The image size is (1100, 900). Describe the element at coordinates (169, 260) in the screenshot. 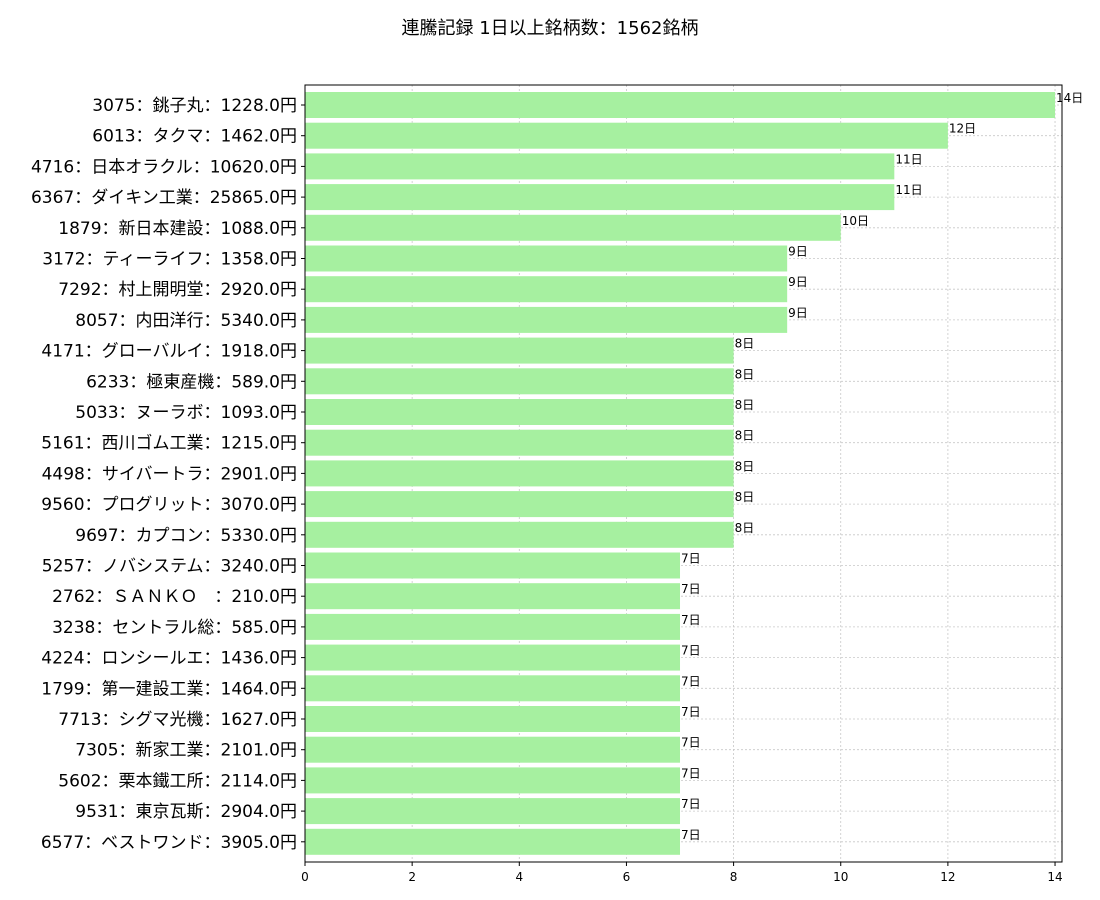

I see `y-tick-label: 3172：ティーライフ：1358.0円` at that location.